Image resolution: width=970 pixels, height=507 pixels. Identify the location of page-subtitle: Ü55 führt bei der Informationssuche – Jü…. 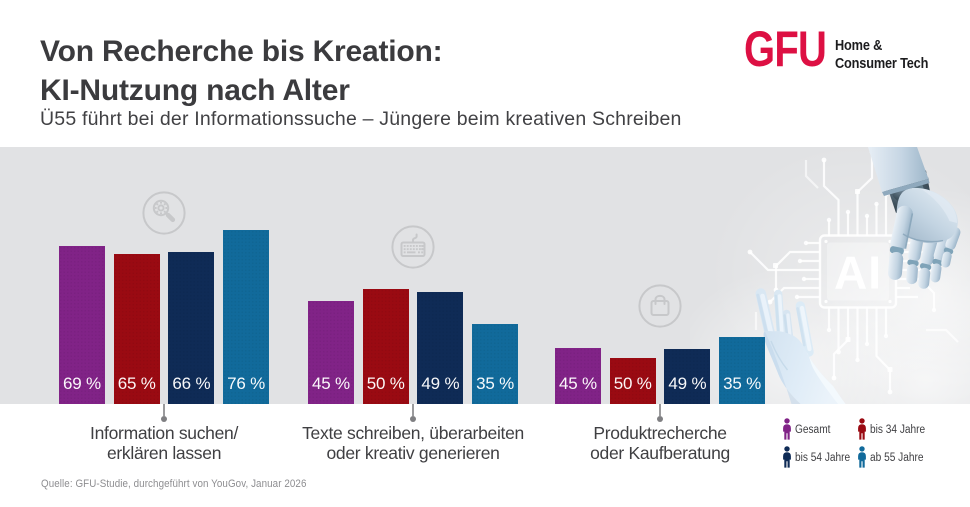
(361, 119).